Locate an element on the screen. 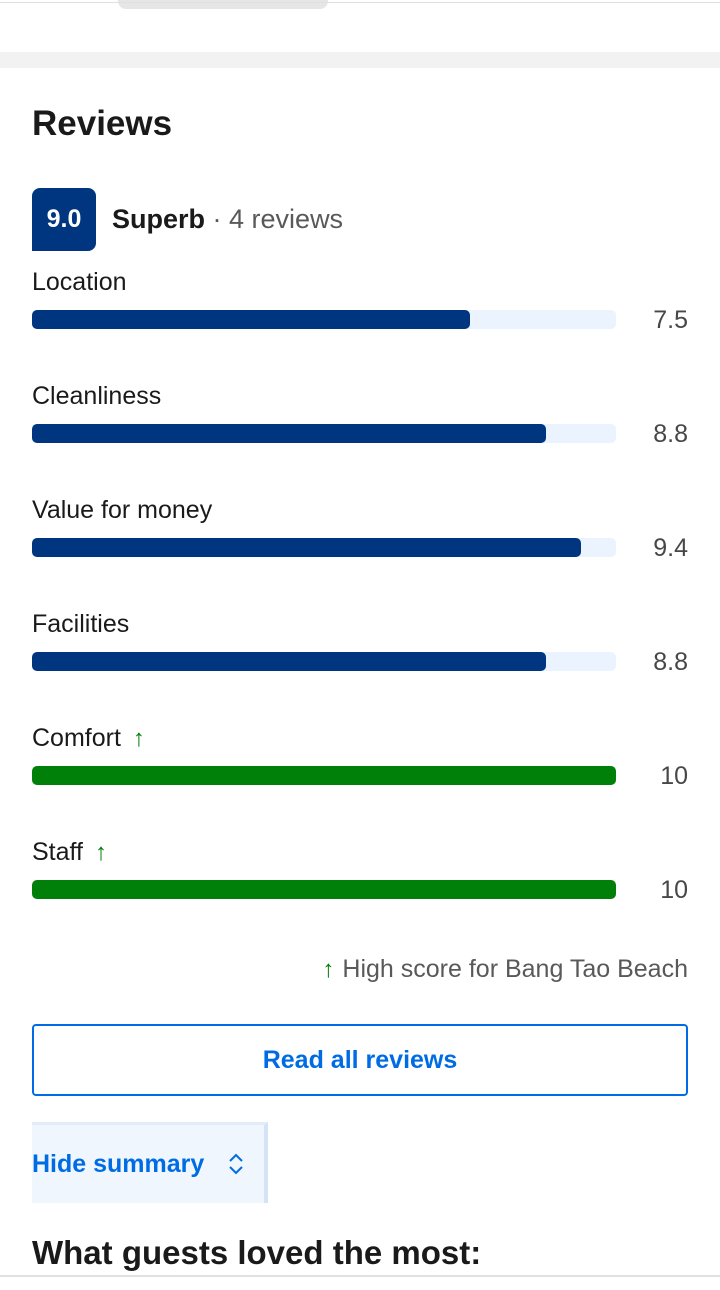 The width and height of the screenshot is (720, 1290). sheet-handle is located at coordinates (223, 4).